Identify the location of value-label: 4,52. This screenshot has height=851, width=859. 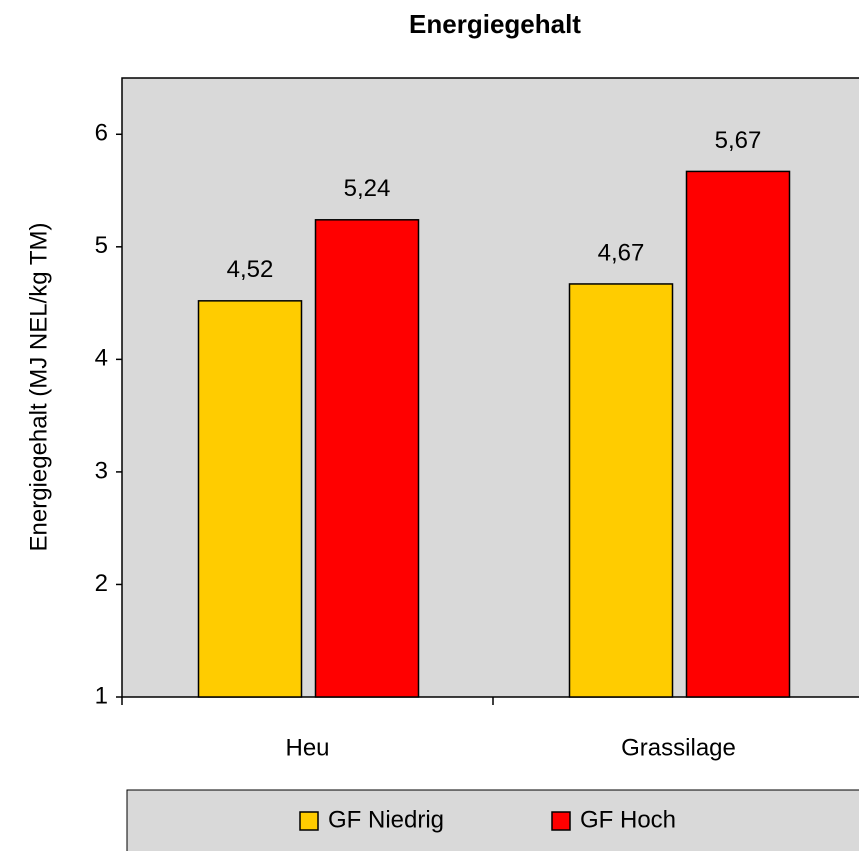
(250, 269).